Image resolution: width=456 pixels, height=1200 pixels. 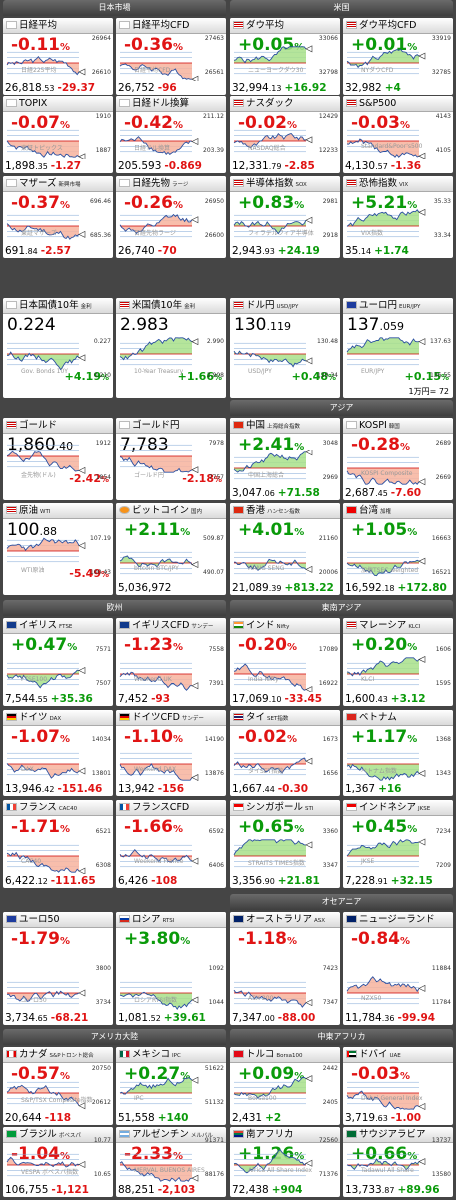 What do you see at coordinates (276, 493) in the screenshot?
I see `current-value: 3,047.06 +71.58` at bounding box center [276, 493].